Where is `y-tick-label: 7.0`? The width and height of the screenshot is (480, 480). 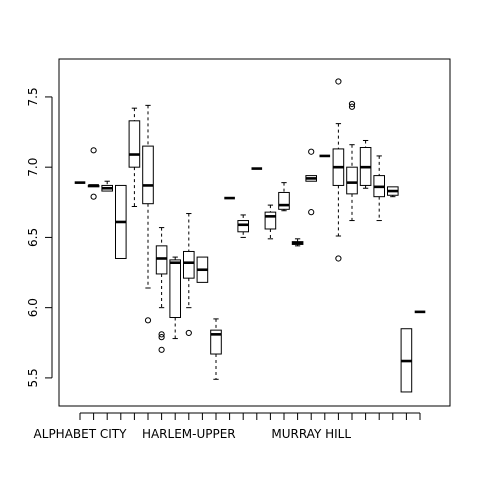 y-tick-label: 7.0 is located at coordinates (33, 167).